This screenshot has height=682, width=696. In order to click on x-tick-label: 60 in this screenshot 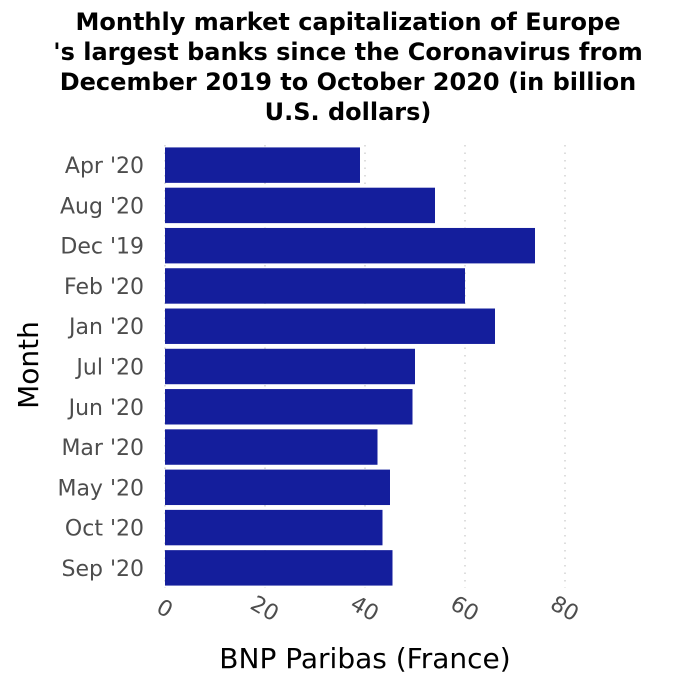, I will do `click(464, 609)`.